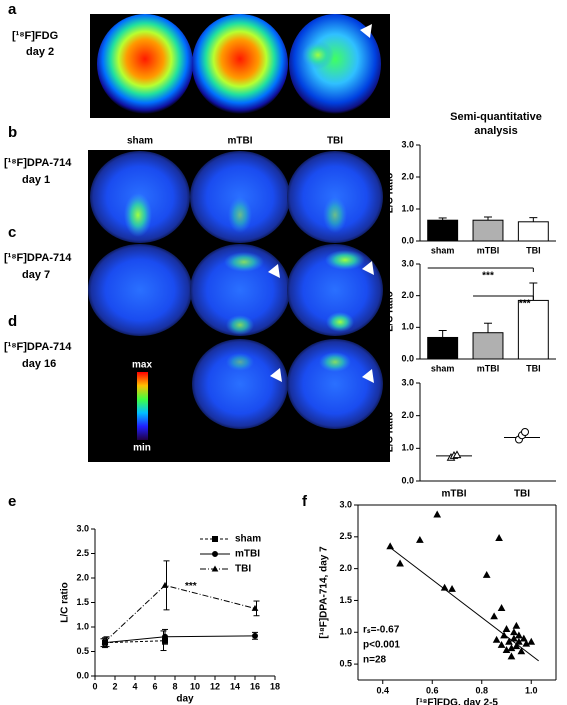 This screenshot has width=567, height=705. I want to click on panel-letter: e, so click(12, 501).